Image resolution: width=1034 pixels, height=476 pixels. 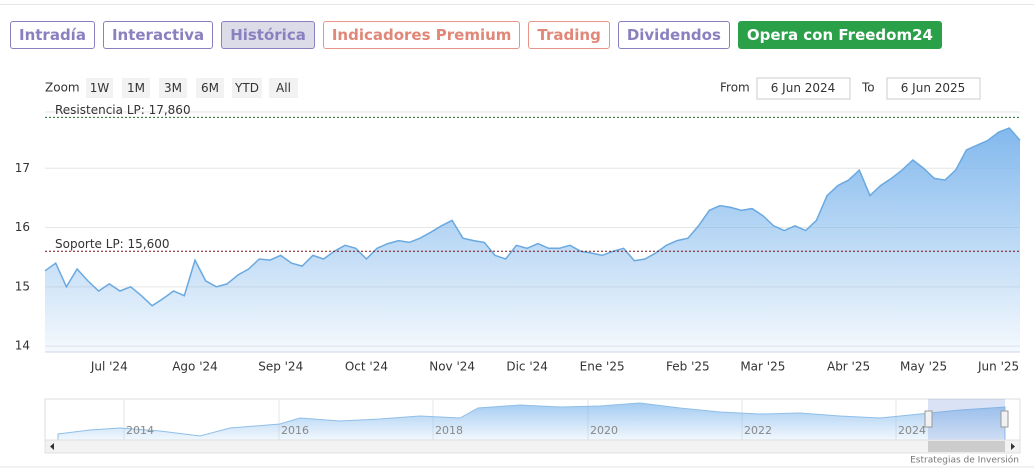 I want to click on y-tick-label: 15, so click(x=22, y=286).